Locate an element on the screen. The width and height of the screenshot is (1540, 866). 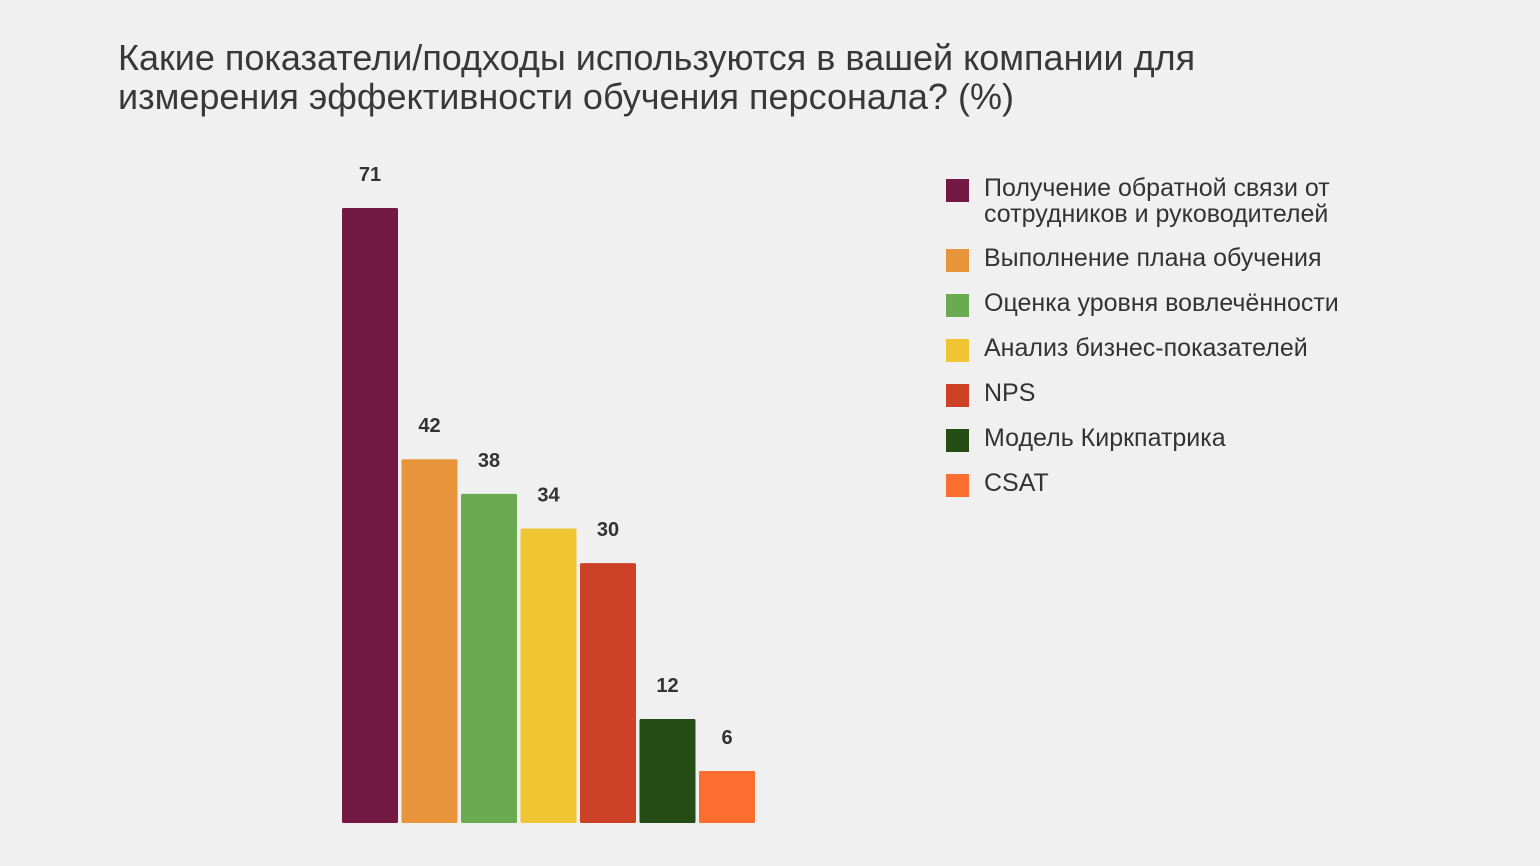
legend-item: Оценка уровня вовлечённости is located at coordinates (1156, 303).